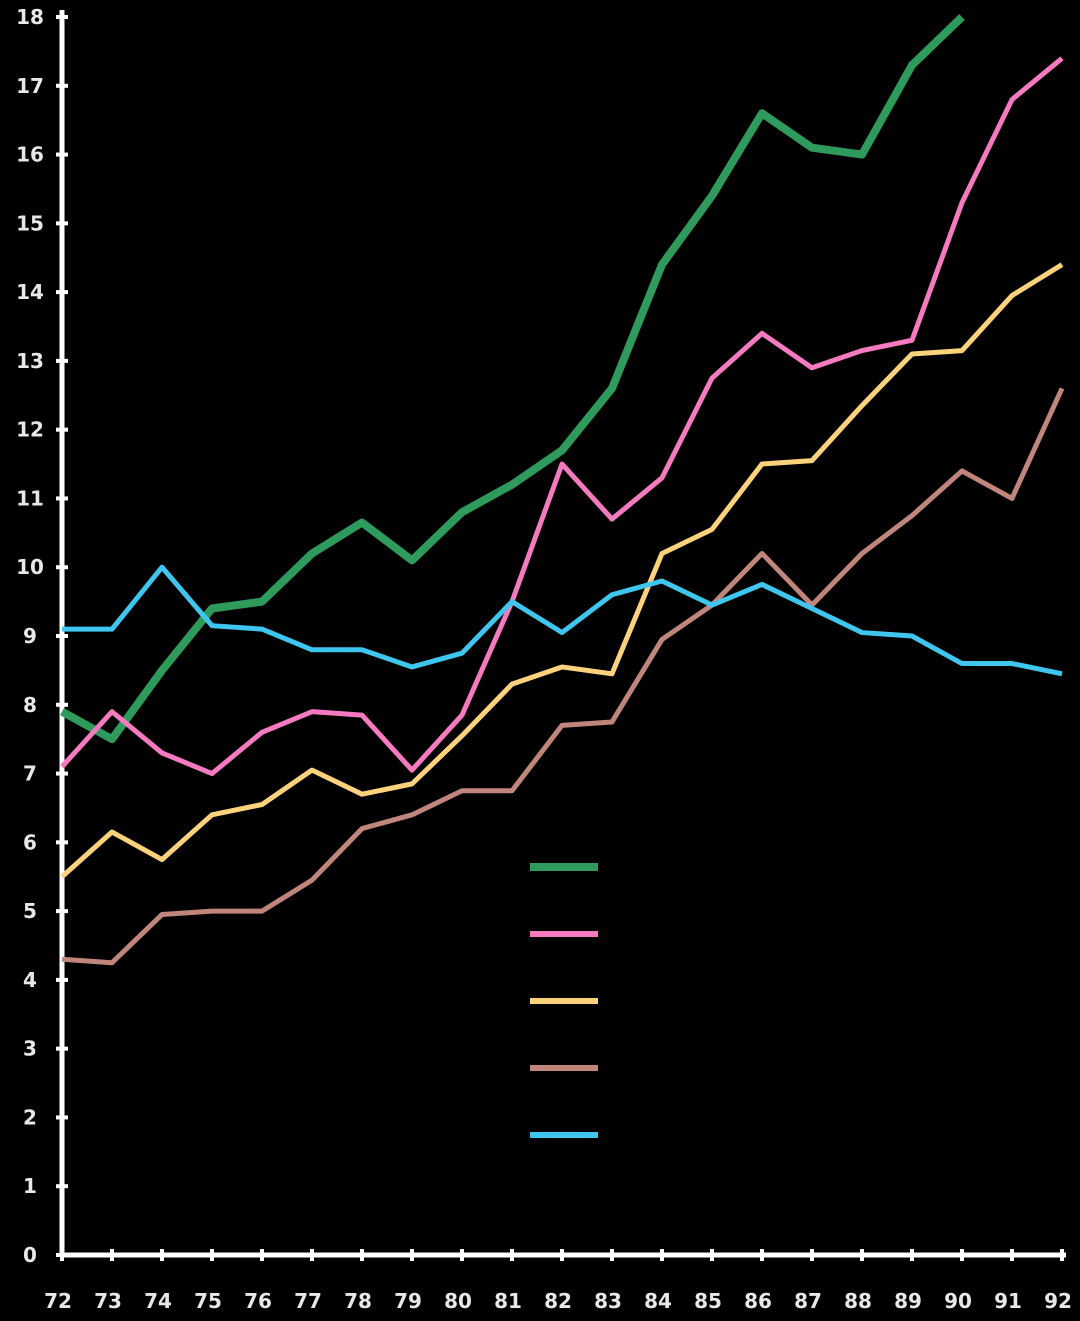 The image size is (1080, 1321). I want to click on y-tick-label: 3, so click(30, 1049).